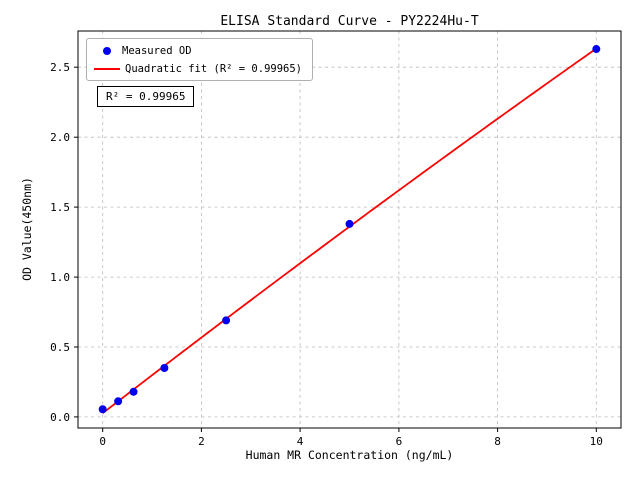  Describe the element at coordinates (197, 50) in the screenshot. I see `legend-entry-measured-od: Measured OD` at that location.